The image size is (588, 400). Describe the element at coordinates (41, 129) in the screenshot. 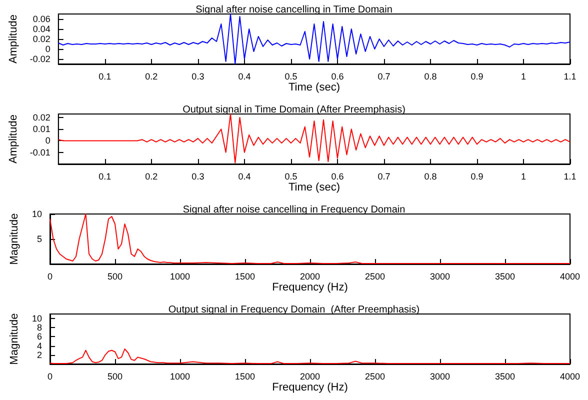

I see `y-tick-label: 0.01` at that location.